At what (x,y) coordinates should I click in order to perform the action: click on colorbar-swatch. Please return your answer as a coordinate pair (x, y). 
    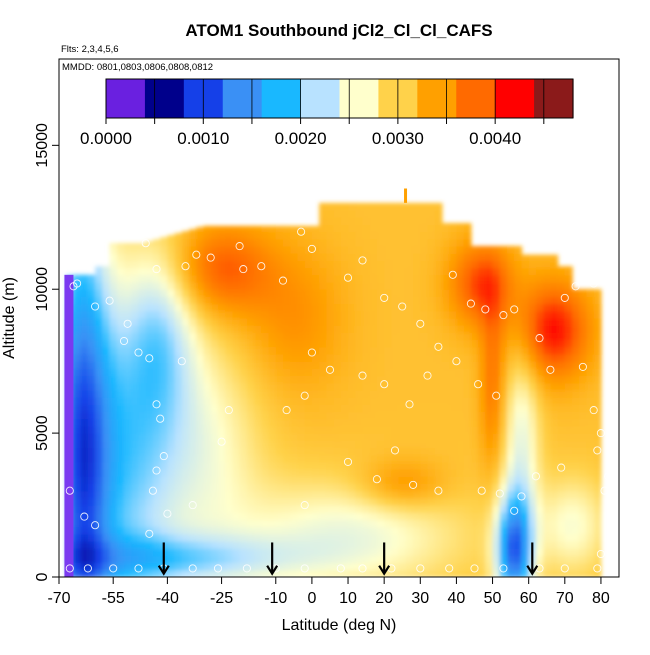
    Looking at the image, I should click on (242, 98).